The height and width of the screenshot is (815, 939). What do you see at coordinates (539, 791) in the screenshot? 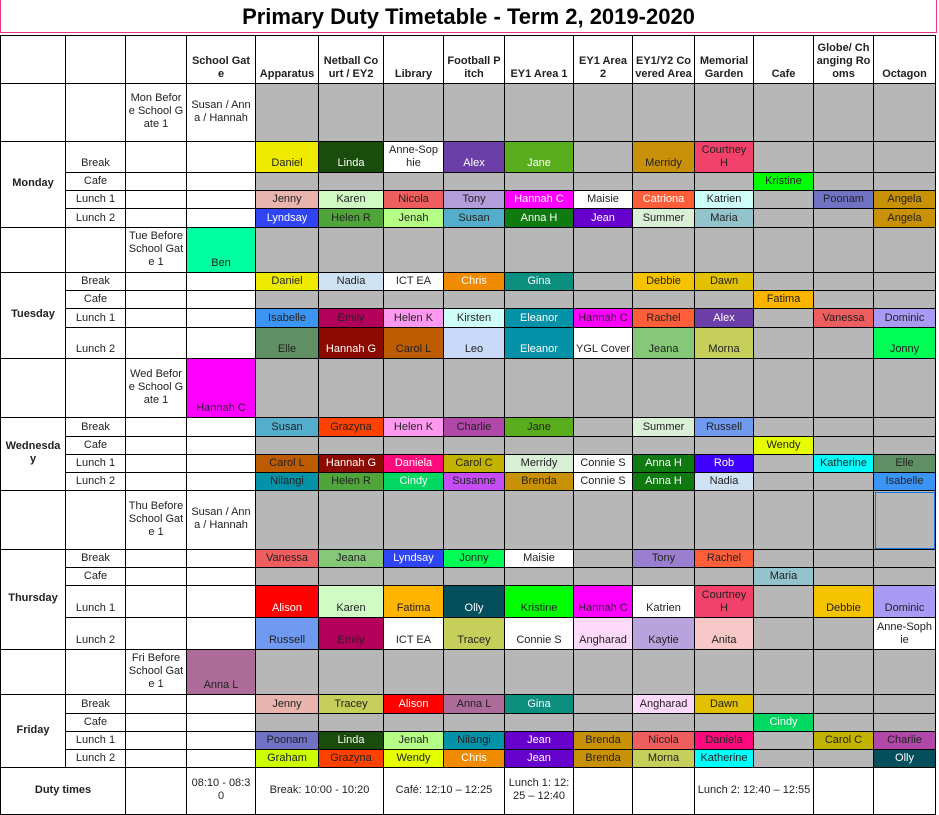
I see `lunch1-time: Lunch 1: 12:25 – 12:40` at bounding box center [539, 791].